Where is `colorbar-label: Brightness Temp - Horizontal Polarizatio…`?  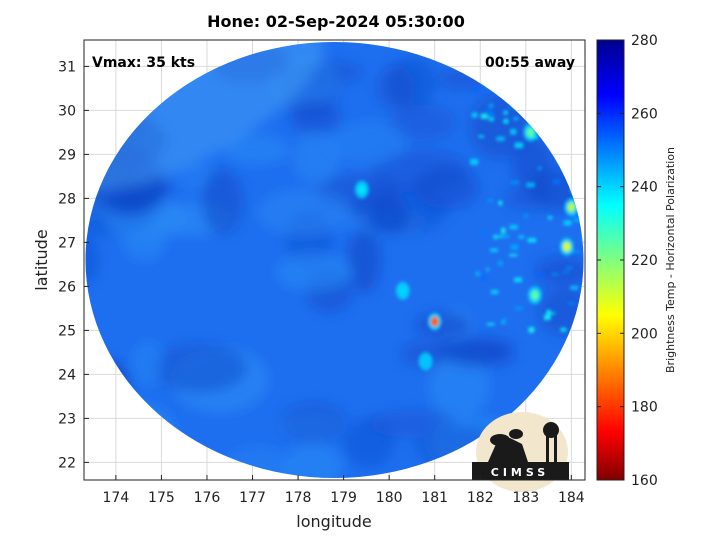
colorbar-label: Brightness Temp - Horizontal Polarizatio… is located at coordinates (670, 260).